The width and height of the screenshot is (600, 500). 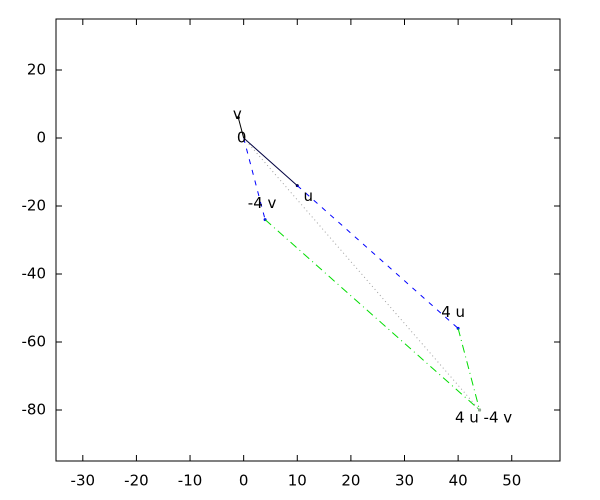 I want to click on y-tick-label: 0, so click(x=41, y=138).